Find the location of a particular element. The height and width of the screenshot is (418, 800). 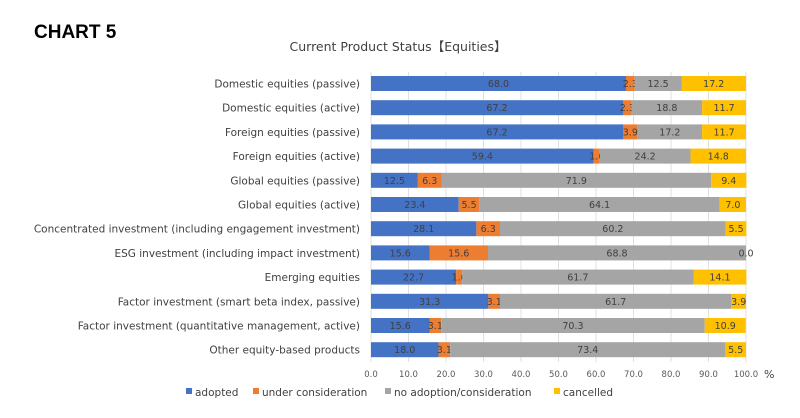

data-label: 18.8 is located at coordinates (666, 108).